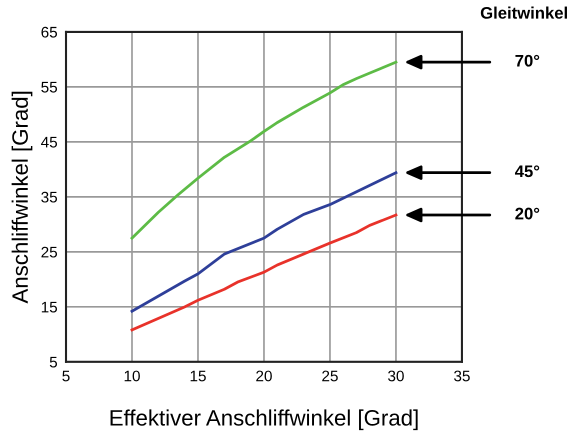 This screenshot has width=571, height=437. Describe the element at coordinates (198, 376) in the screenshot. I see `x-tick-label: 15` at that location.